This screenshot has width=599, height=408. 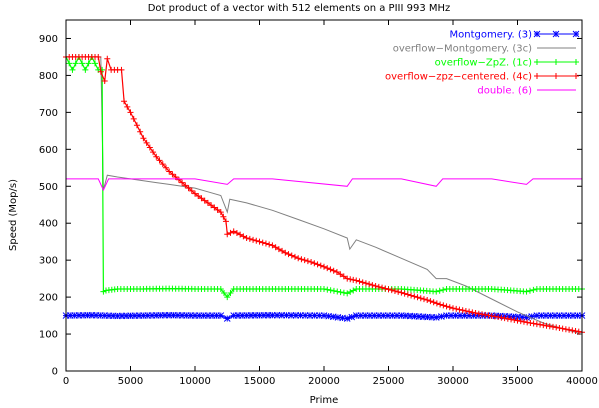 I want to click on x-tick-label: 15000, so click(x=260, y=381).